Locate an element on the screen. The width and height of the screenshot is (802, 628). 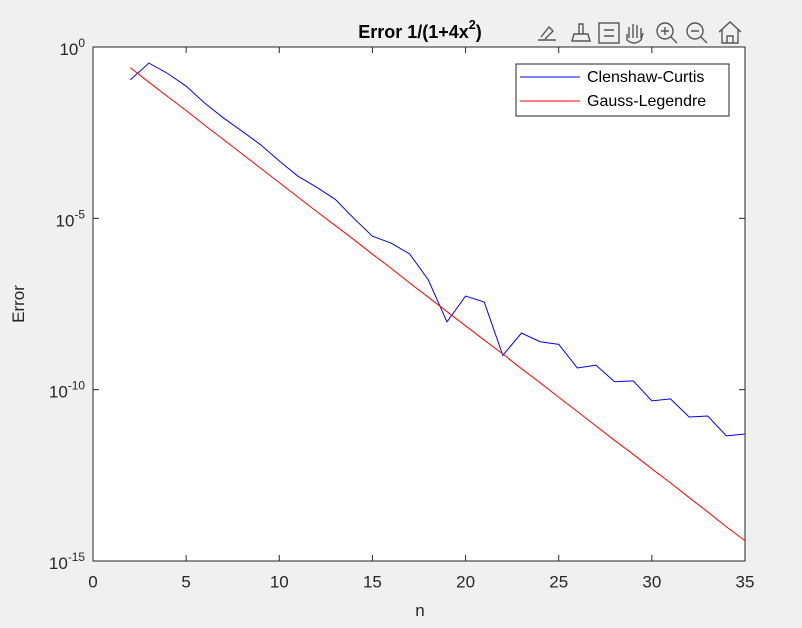
y-tick-label: 10⁻⁵ is located at coordinates (71, 218).